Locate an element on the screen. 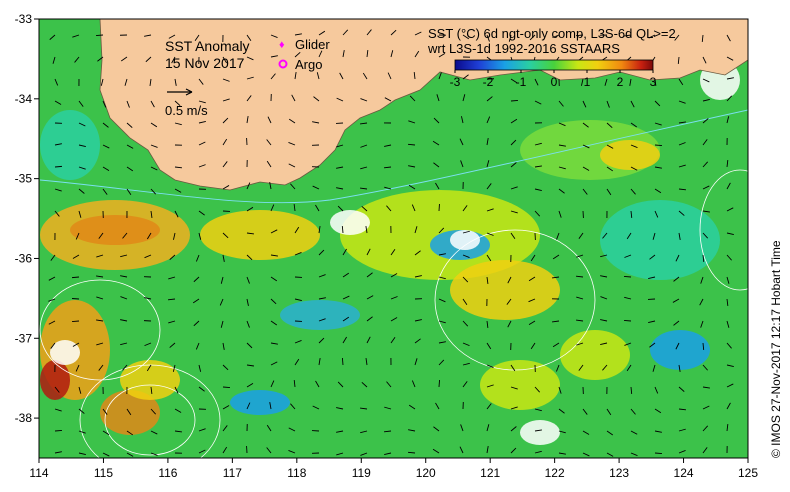 The height and width of the screenshot is (492, 790). x-tick-label: 124 is located at coordinates (684, 473).